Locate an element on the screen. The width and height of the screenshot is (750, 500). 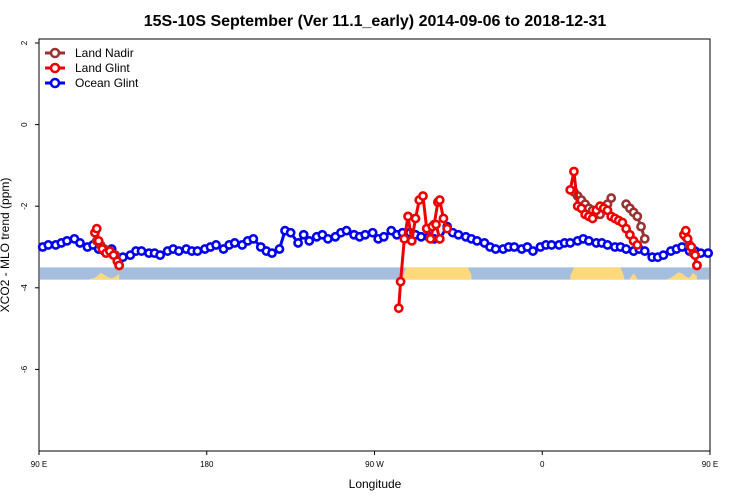
x-axis-label: Longitude is located at coordinates (375, 484).